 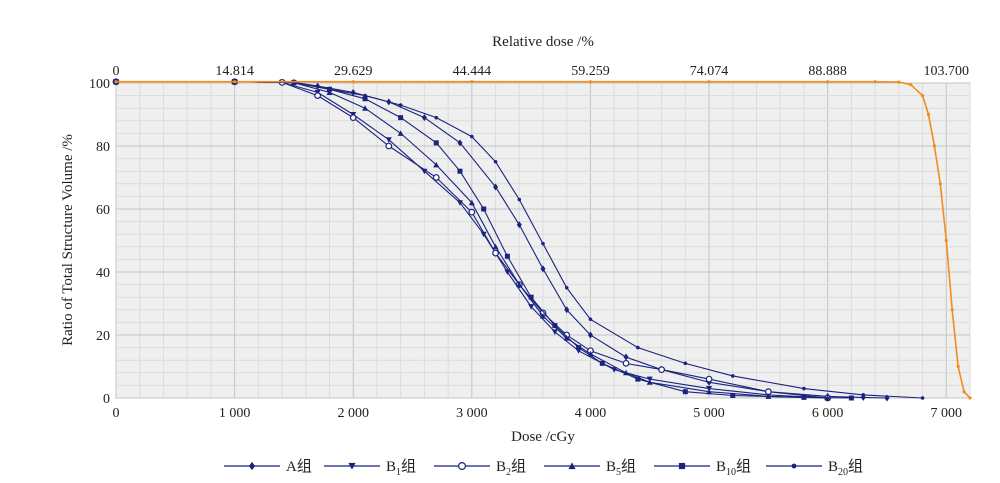 What do you see at coordinates (511, 468) in the screenshot?
I see `legend-label: B2组` at bounding box center [511, 468].